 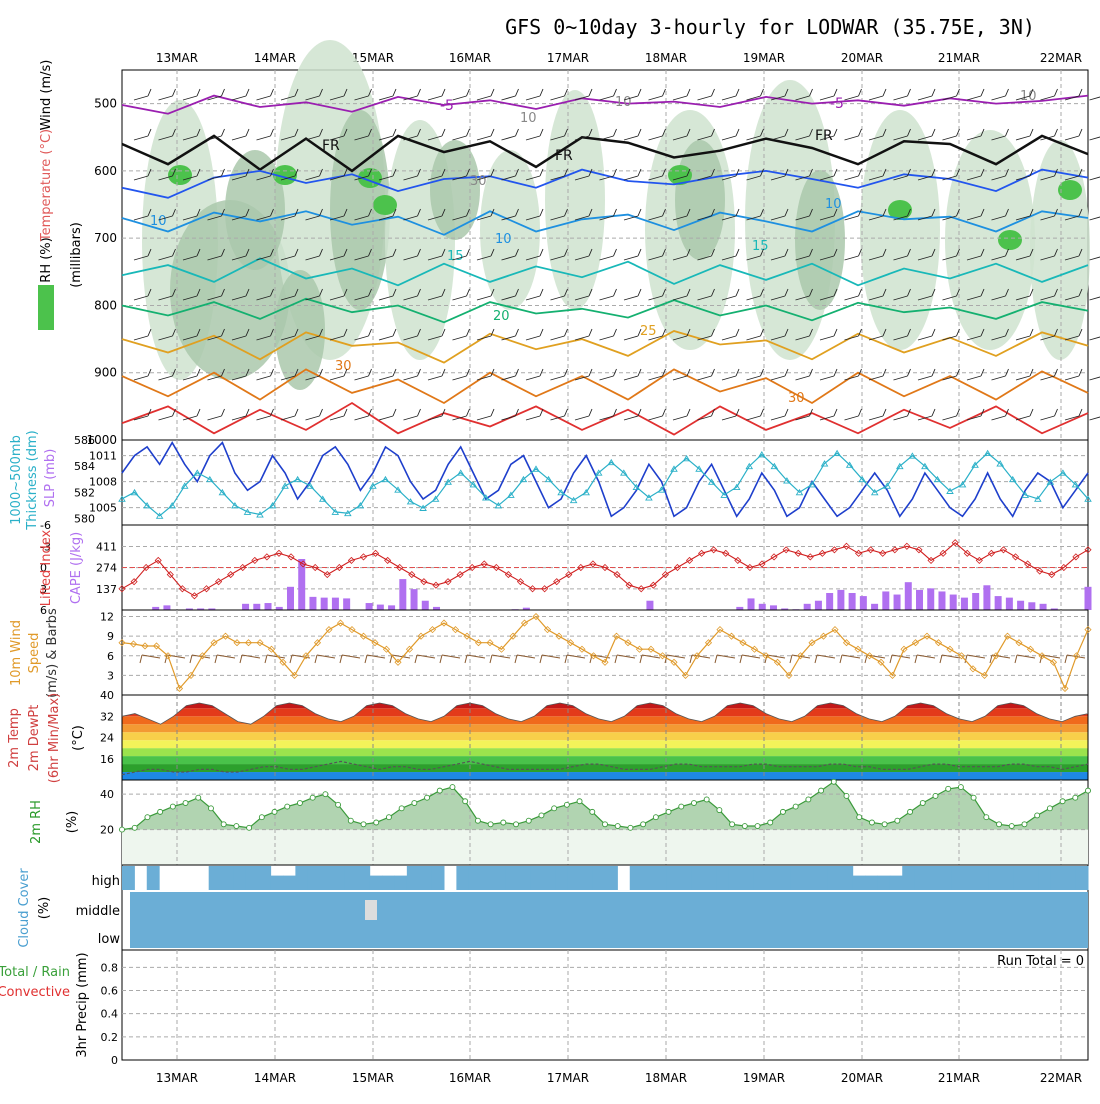 What do you see at coordinates (862, 1078) in the screenshot?
I see `bottom-date-label: 20MAR` at bounding box center [862, 1078].